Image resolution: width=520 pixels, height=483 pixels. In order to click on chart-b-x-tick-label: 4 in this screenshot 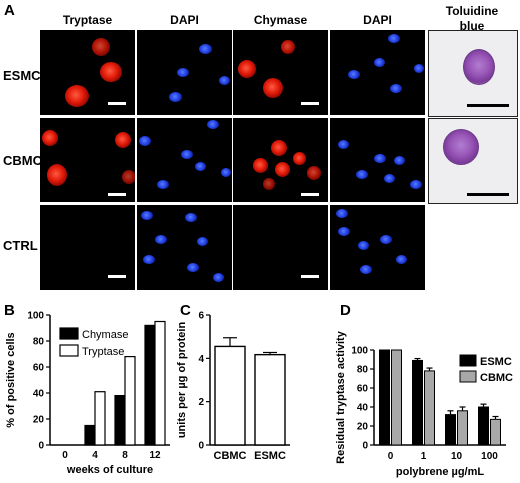, I will do `click(95, 455)`.